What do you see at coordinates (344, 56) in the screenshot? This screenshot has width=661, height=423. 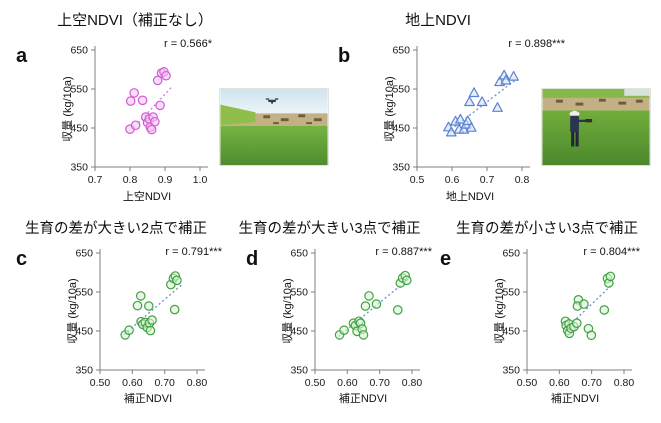 I see `panel-b-letter: b` at bounding box center [344, 56].